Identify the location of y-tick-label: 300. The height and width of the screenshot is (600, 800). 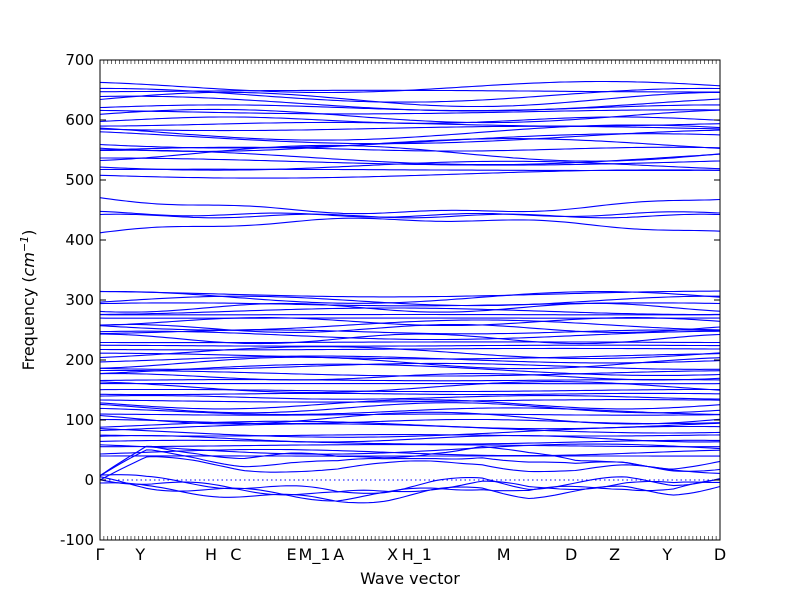
(79, 300).